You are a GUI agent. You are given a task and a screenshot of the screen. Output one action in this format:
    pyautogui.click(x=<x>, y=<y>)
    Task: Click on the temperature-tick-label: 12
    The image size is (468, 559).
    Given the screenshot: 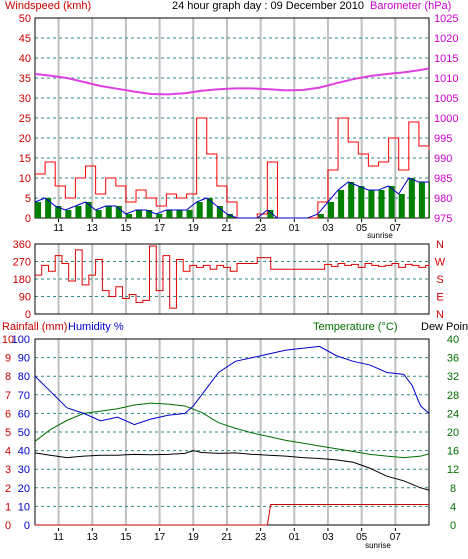 What is the action you would take?
    pyautogui.click(x=453, y=470)
    